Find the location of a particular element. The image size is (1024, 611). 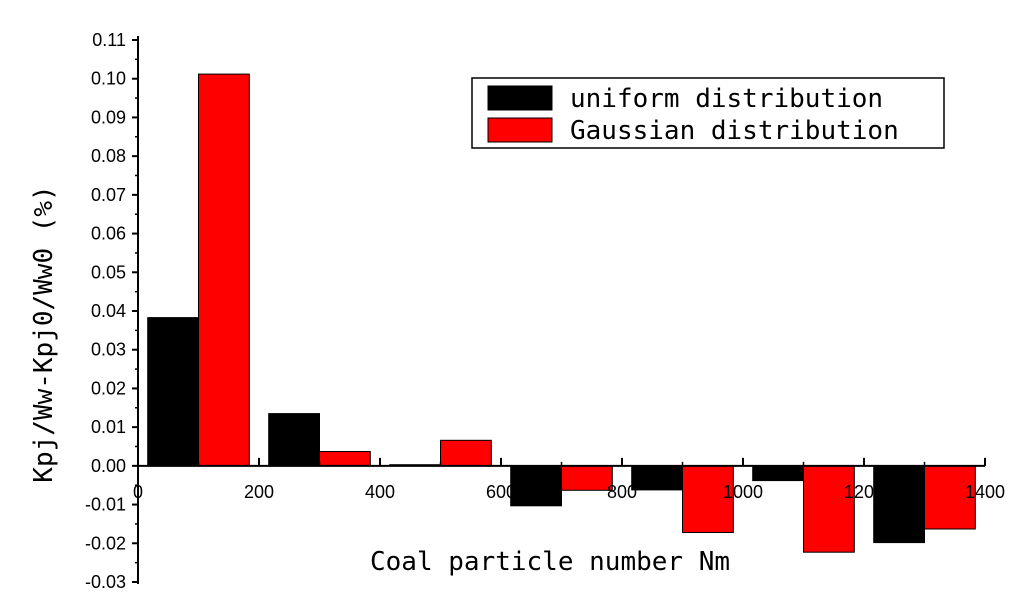

x-tick-label: 400 is located at coordinates (380, 492).